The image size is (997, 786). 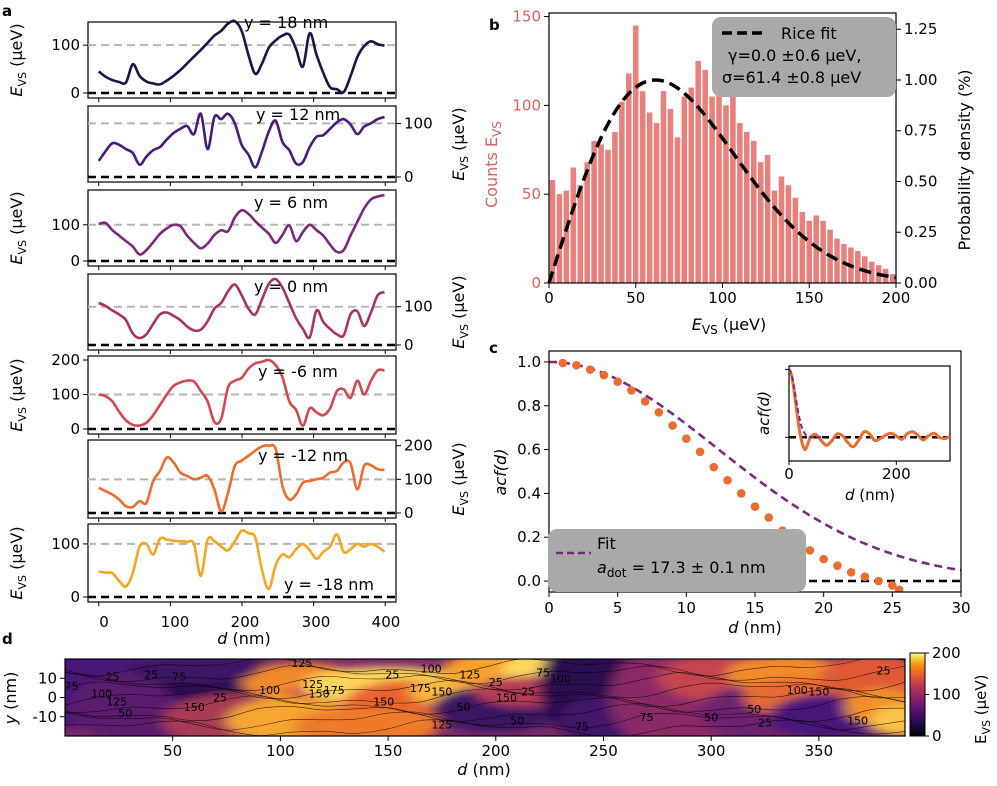 I want to click on panel-d-colorbar-label-main: E, so click(x=981, y=739).